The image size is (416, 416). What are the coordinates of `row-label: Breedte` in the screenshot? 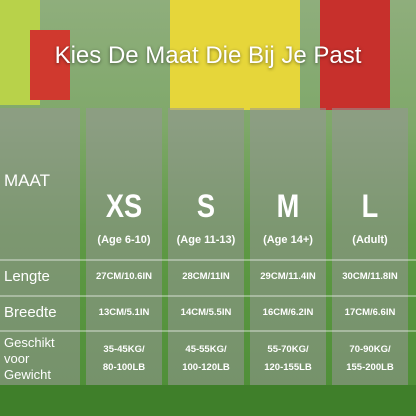 It's located at (30, 312).